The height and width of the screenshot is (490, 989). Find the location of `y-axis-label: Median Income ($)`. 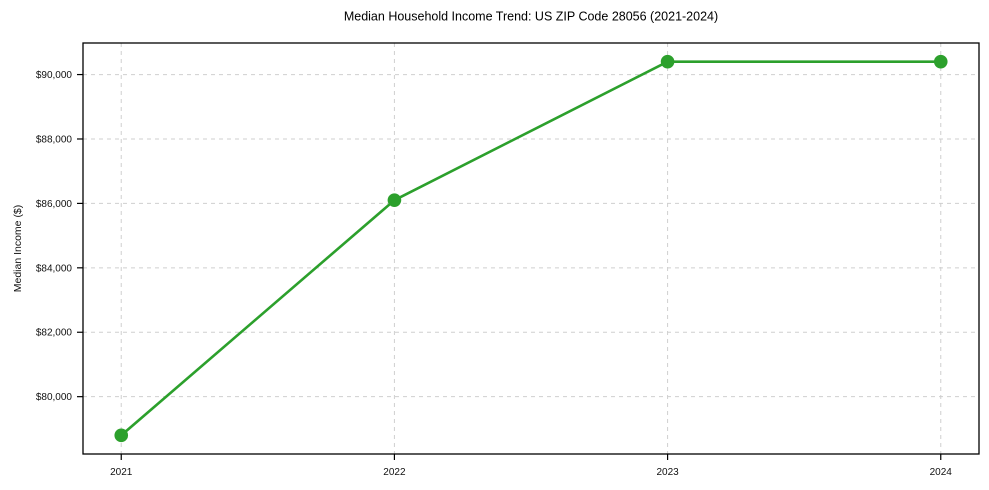

y-axis-label: Median Income ($) is located at coordinates (18, 249).